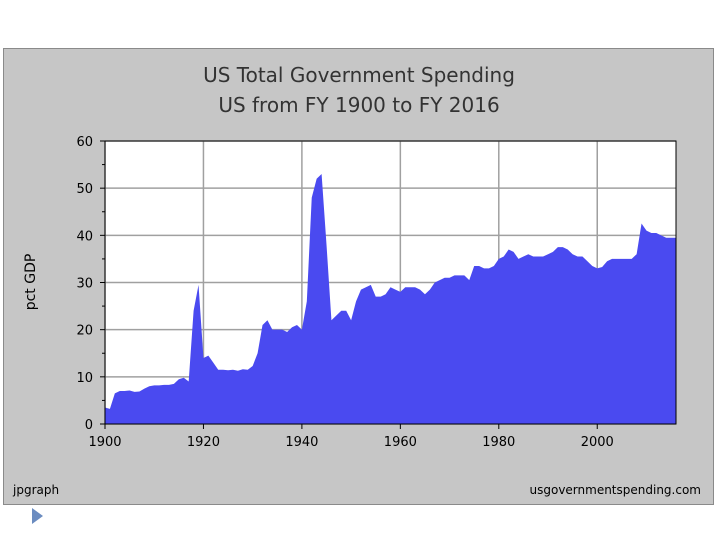 This screenshot has width=720, height=540. Describe the element at coordinates (358, 105) in the screenshot. I see `chart-subtitle: US from FY 1900 to FY 2016` at that location.